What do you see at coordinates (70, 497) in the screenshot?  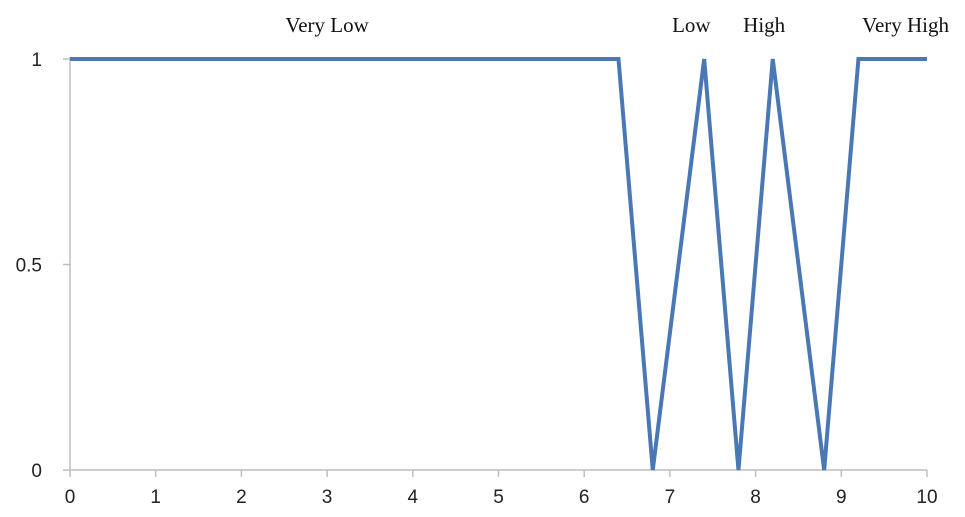 I see `x-tick-label: 0` at bounding box center [70, 497].